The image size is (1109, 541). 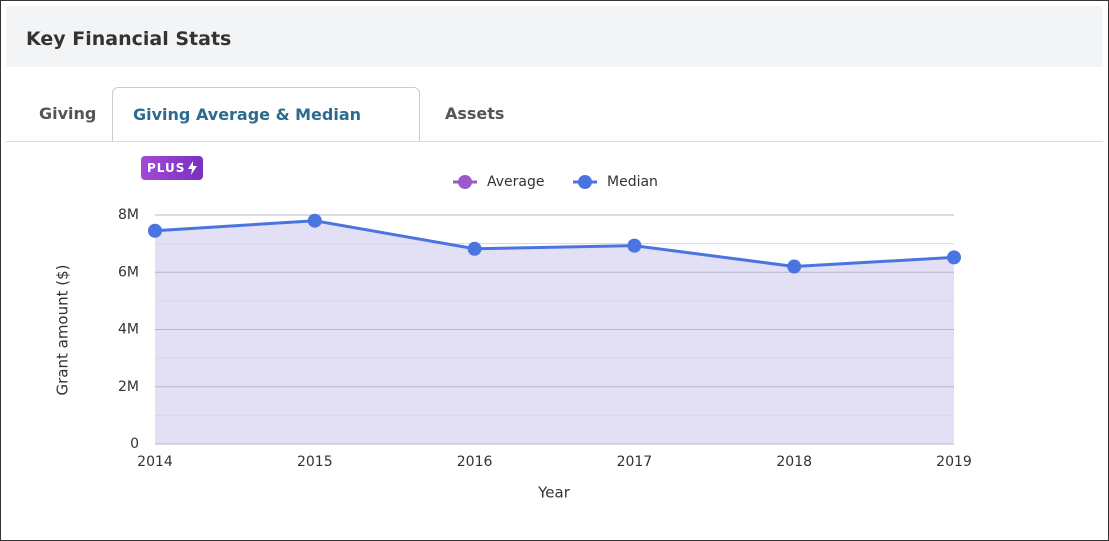 What do you see at coordinates (63, 329) in the screenshot?
I see `y-axis-label: Grant amount ($)` at bounding box center [63, 329].